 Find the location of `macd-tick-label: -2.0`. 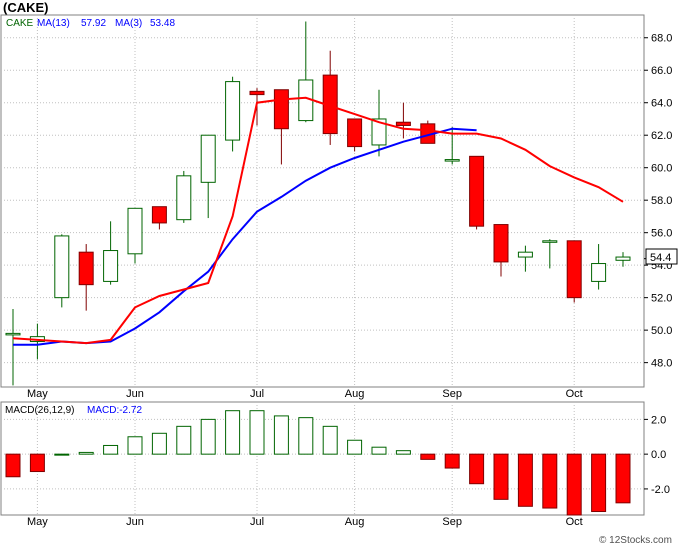

macd-tick-label: -2.0 is located at coordinates (660, 490).